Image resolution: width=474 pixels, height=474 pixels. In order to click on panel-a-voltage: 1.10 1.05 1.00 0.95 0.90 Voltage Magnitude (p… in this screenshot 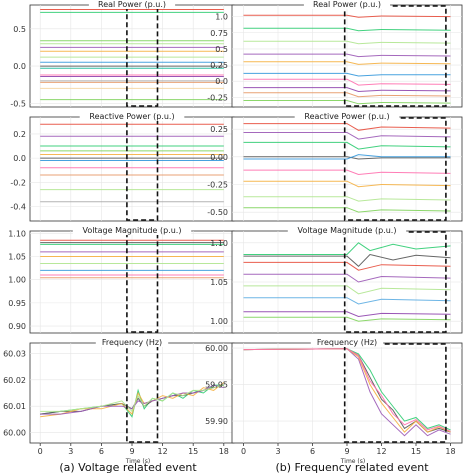, I will do `click(121, 279)`.